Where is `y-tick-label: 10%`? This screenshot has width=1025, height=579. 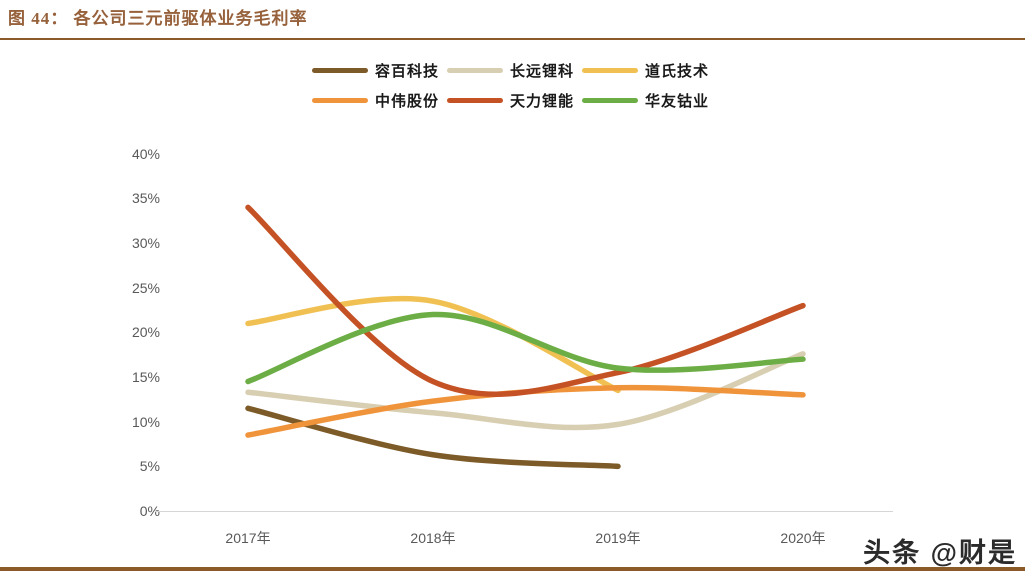
y-tick-label: 10% is located at coordinates (145, 421).